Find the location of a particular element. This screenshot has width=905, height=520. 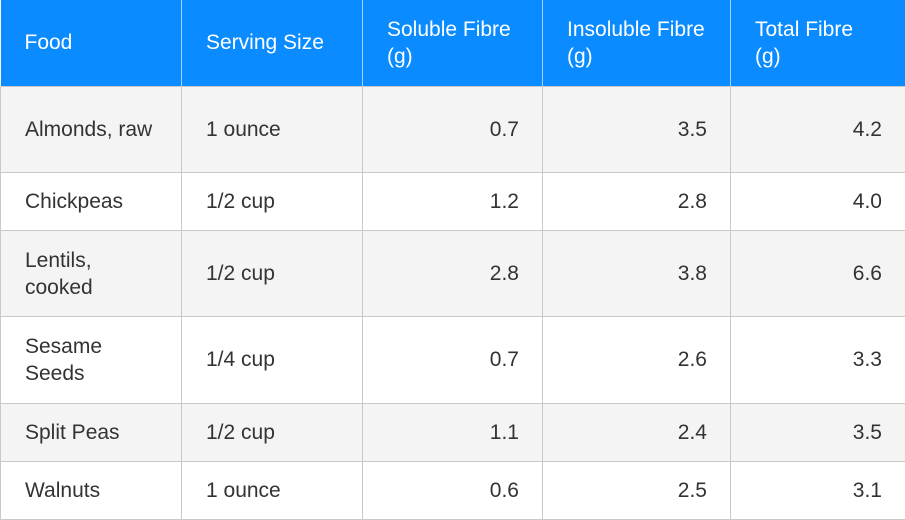

cell-insoluble: 3.5 is located at coordinates (636, 129).